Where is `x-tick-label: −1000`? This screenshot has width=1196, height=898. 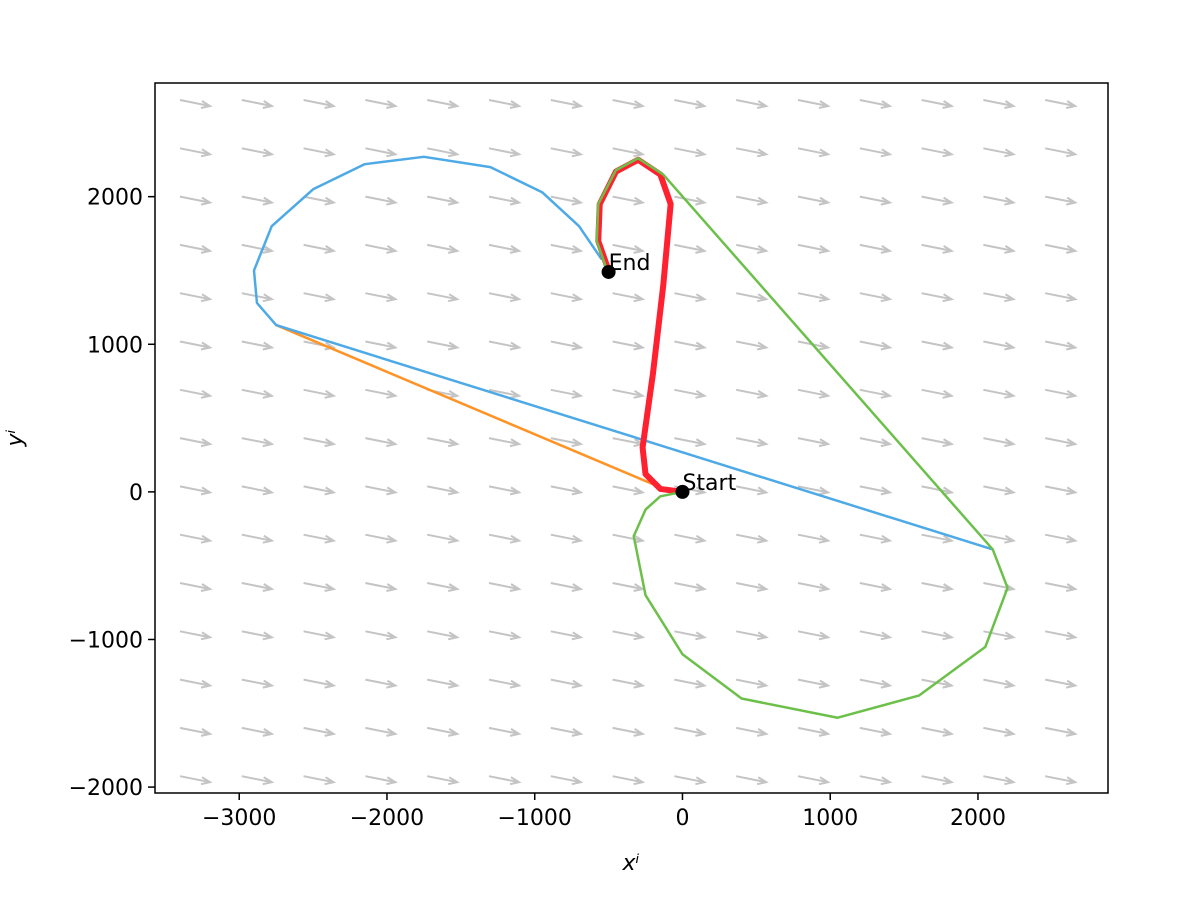 x-tick-label: −1000 is located at coordinates (535, 818).